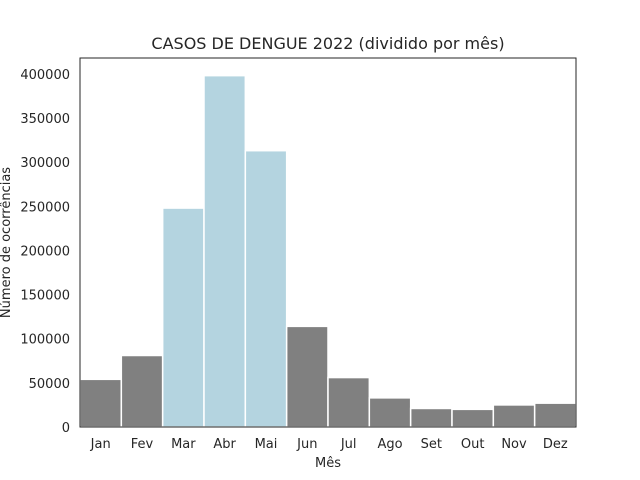 Image resolution: width=640 pixels, height=480 pixels. What do you see at coordinates (390, 412) in the screenshot?
I see `bar-ago` at bounding box center [390, 412].